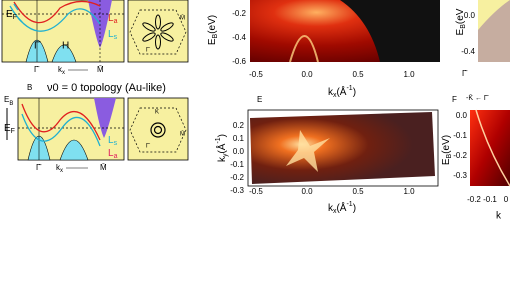 This screenshot has height=282, width=510. Describe the element at coordinates (95, 38) in the screenshot. I see `panel-a: EF Γ̄ H La Ls Γ̄ kx M̄ Γ̄ M̄` at that location.